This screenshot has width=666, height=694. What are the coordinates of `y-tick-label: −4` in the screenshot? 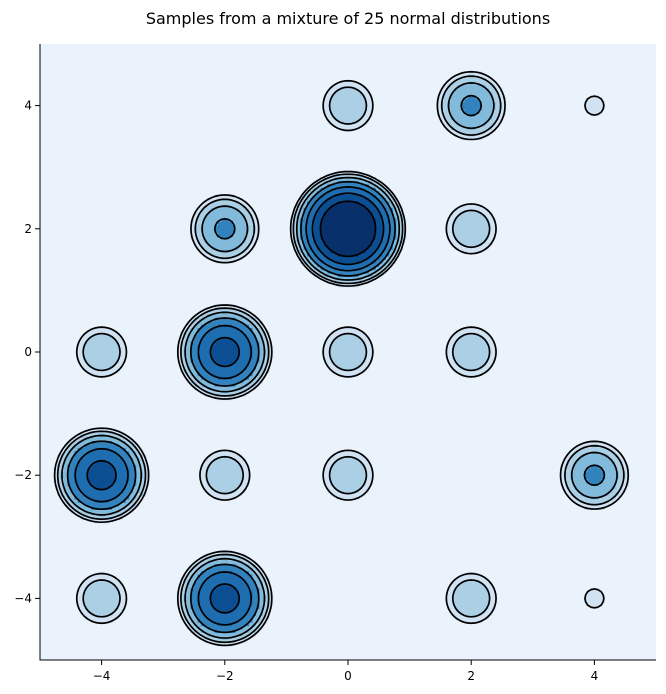 It's located at (23, 598).